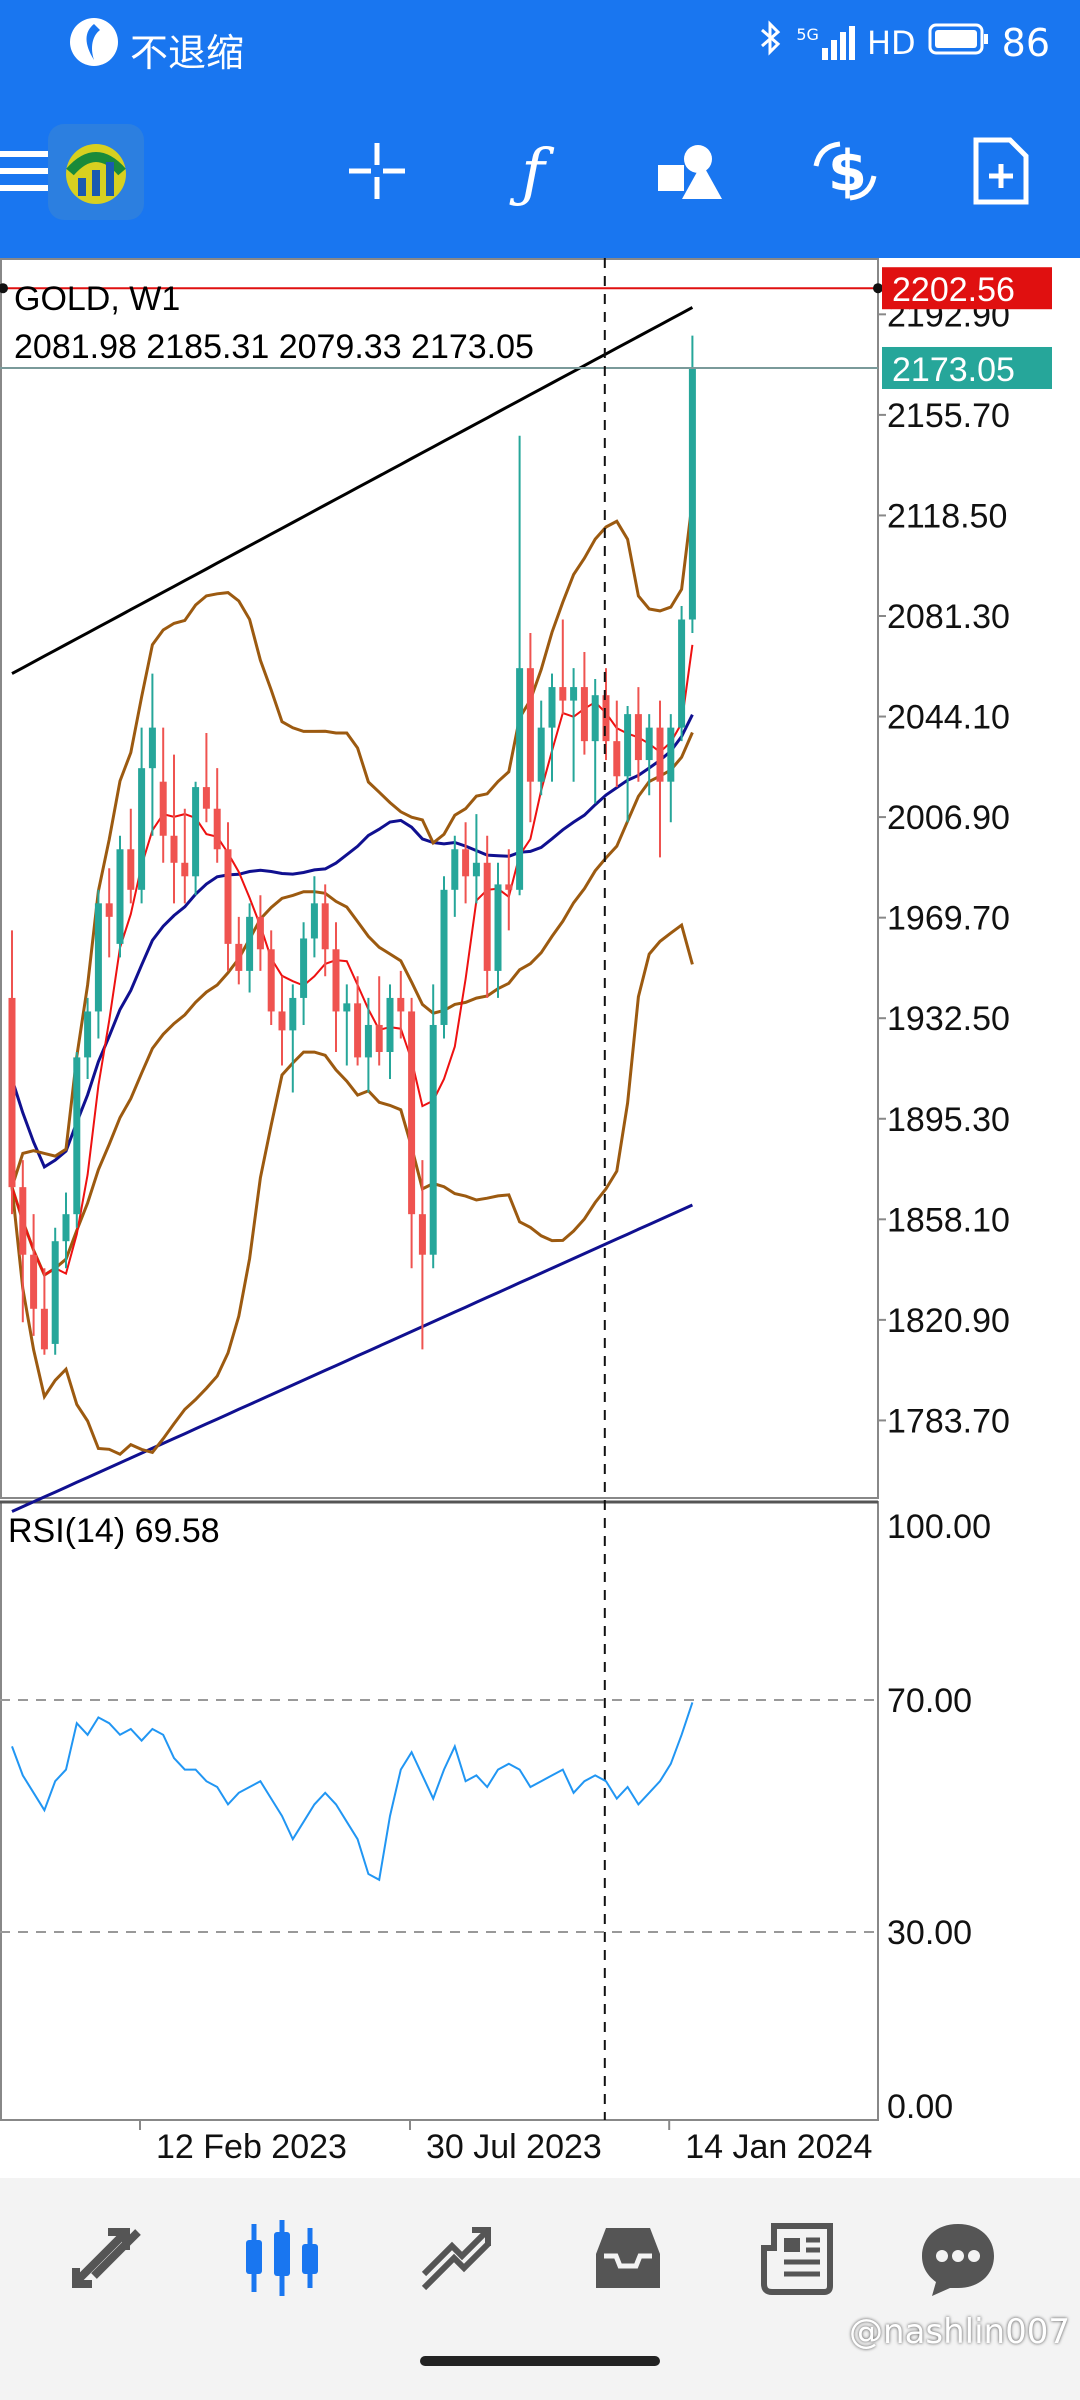 Image resolution: width=1080 pixels, height=2400 pixels. I want to click on menu-button, so click(35, 173).